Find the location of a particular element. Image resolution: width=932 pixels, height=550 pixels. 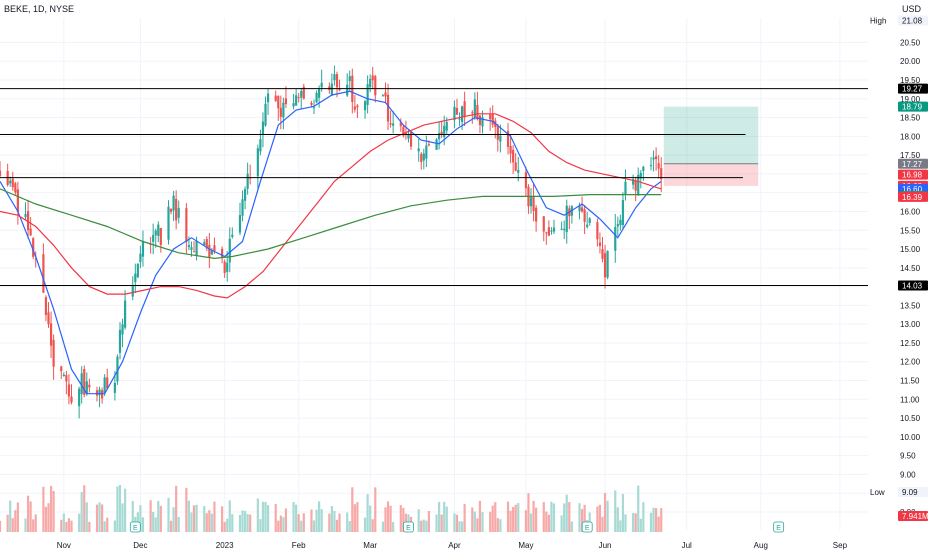

y-tick-label: 18.50 is located at coordinates (910, 118).